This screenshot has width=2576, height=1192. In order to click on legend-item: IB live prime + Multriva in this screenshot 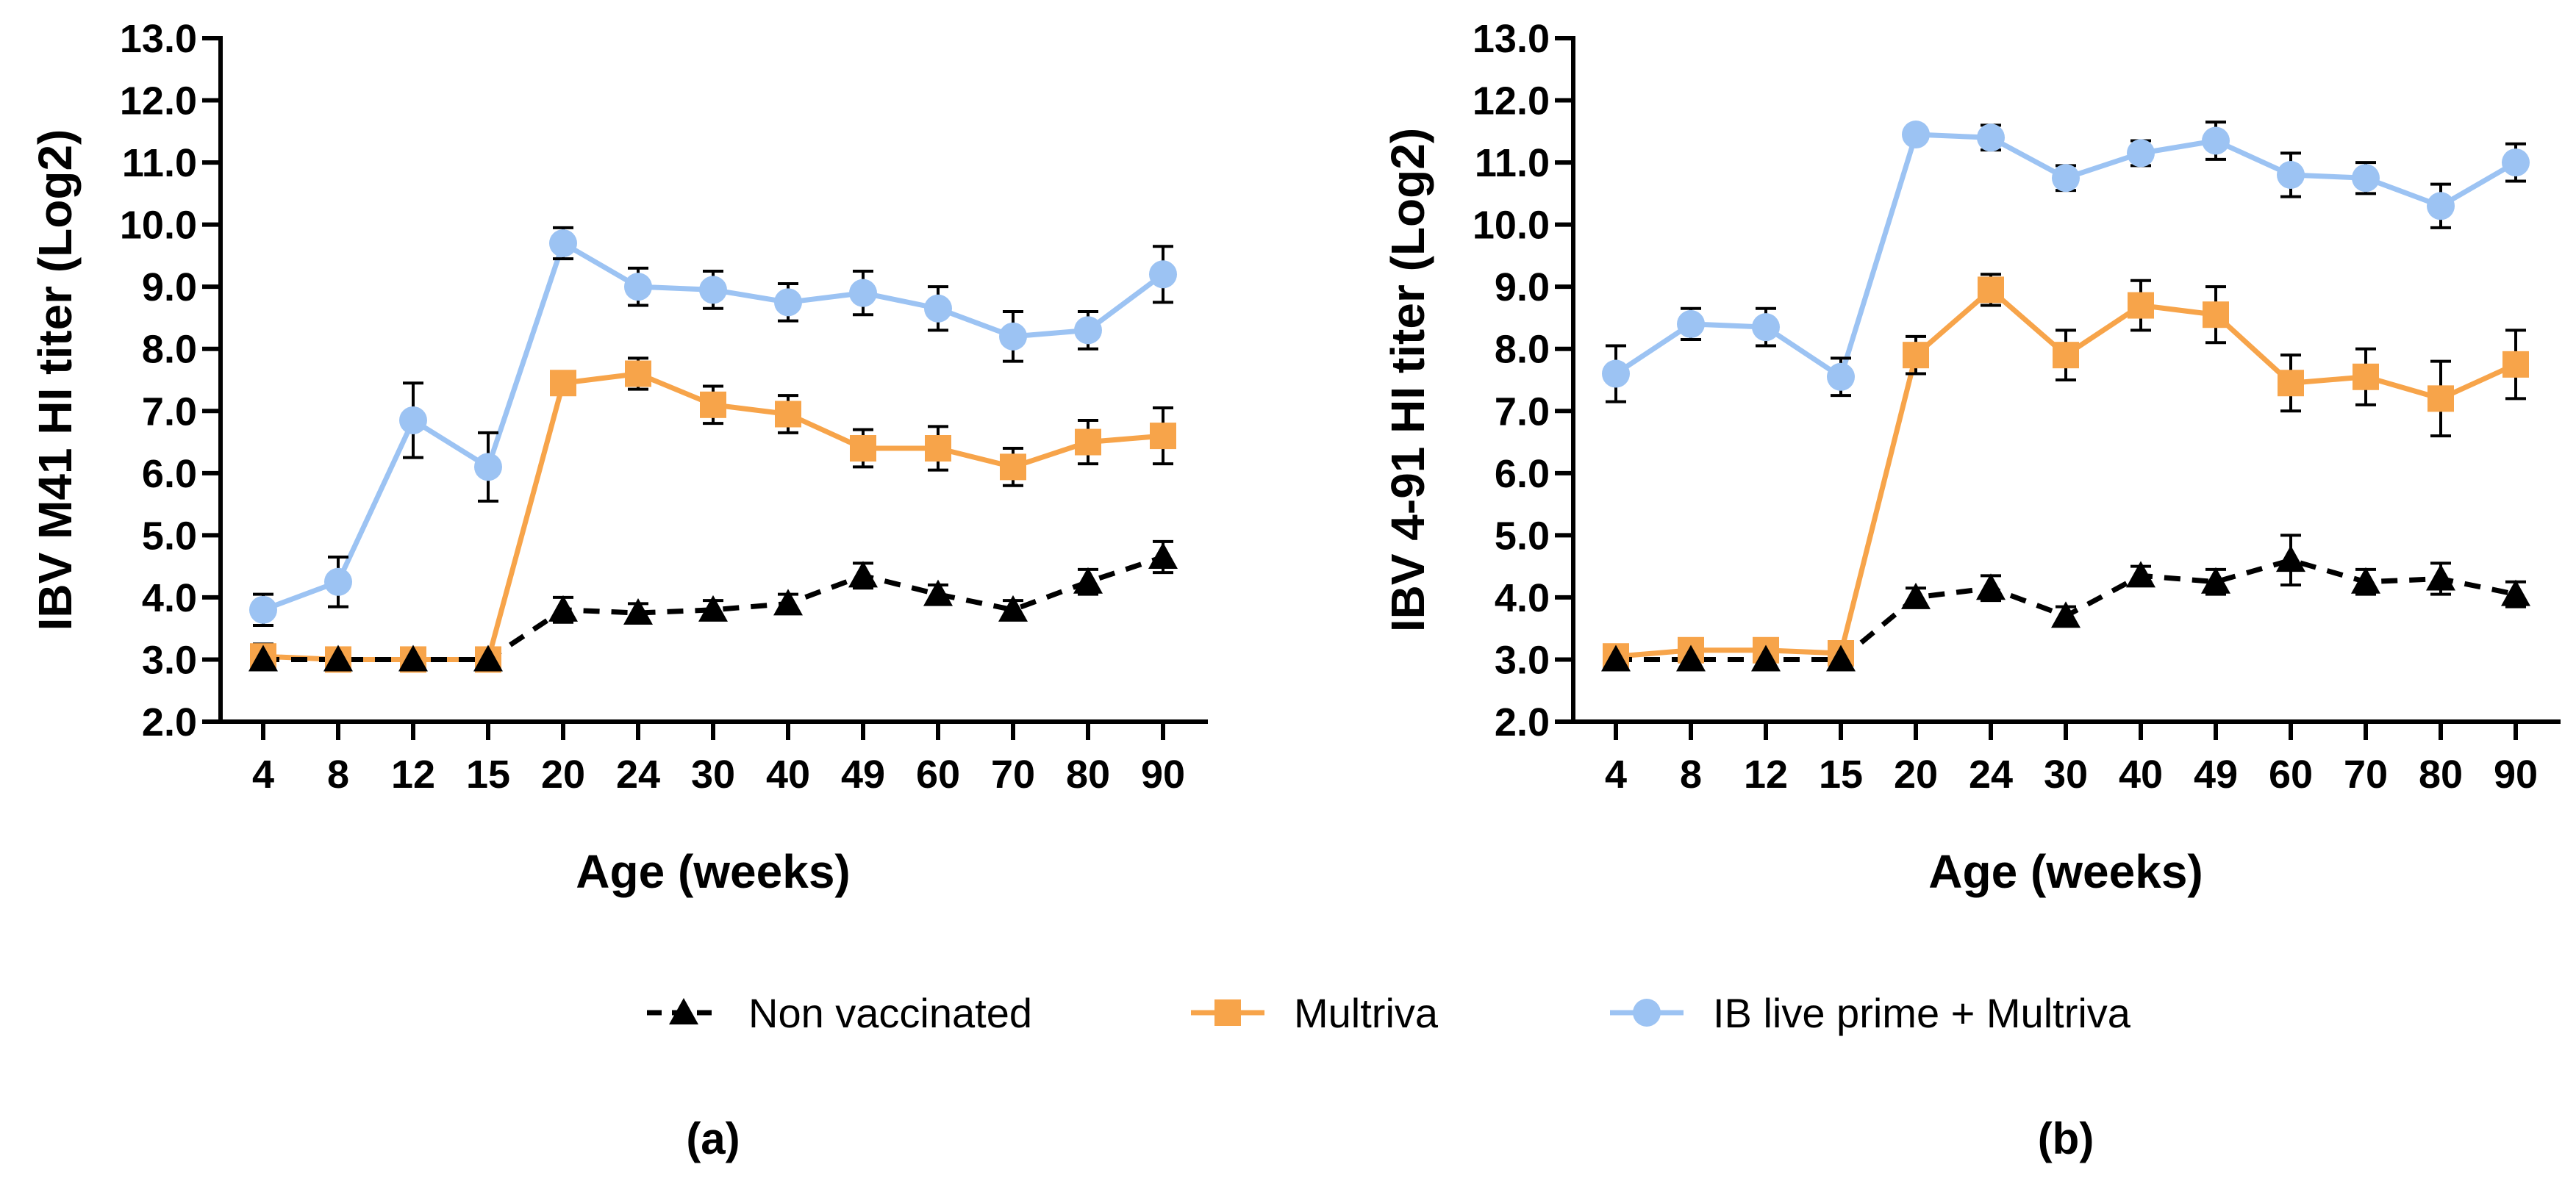, I will do `click(1870, 1013)`.